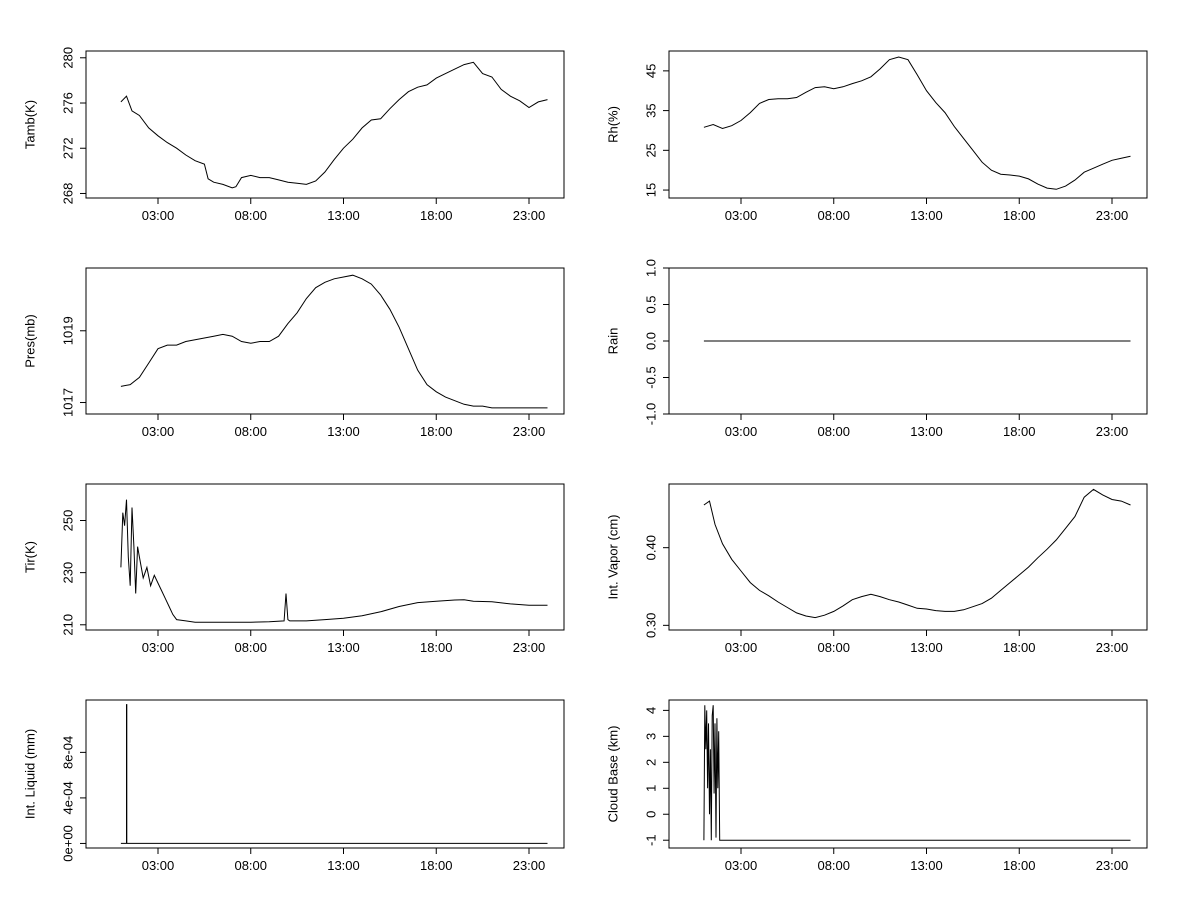  I want to click on y-tick-label: 210, so click(68, 625).